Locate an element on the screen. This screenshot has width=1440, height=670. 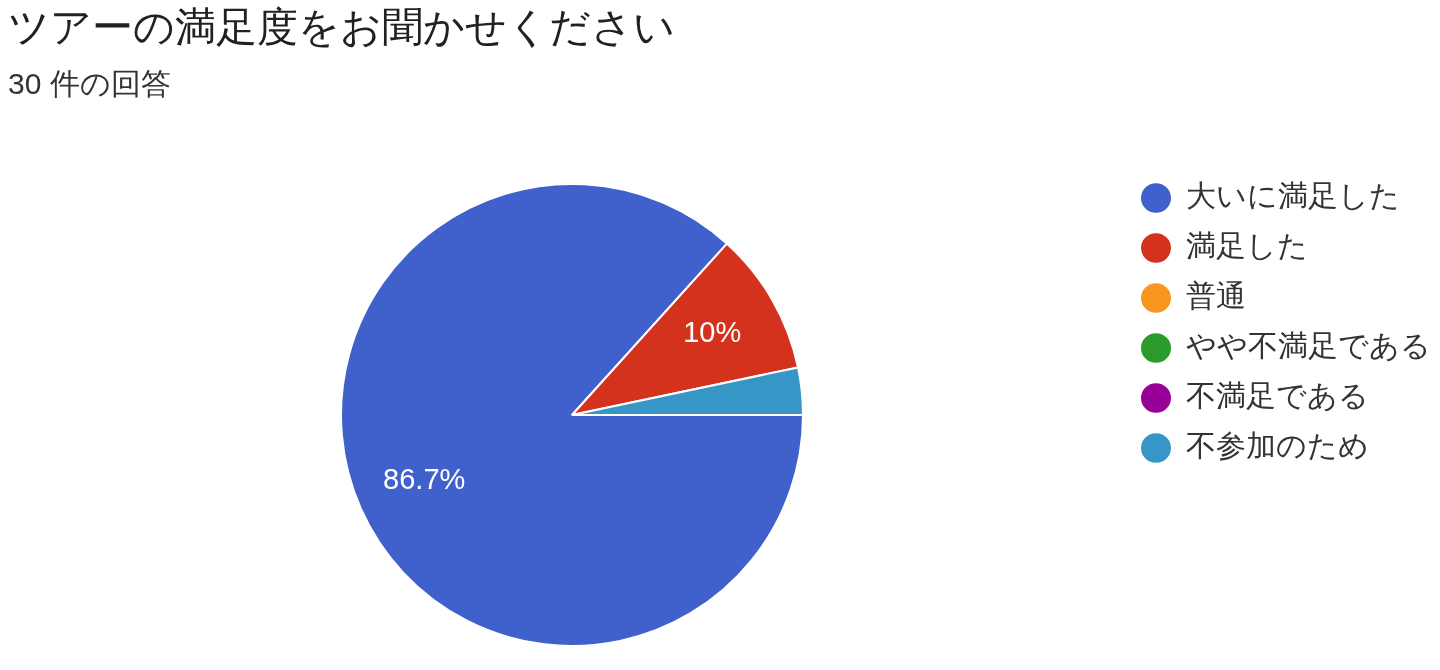
data-label: 86.7% is located at coordinates (424, 478).